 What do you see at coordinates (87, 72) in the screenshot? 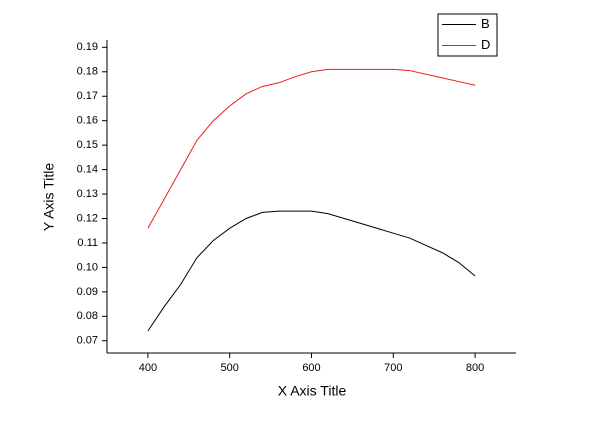
I see `y-tick-label: 0.18` at bounding box center [87, 72].